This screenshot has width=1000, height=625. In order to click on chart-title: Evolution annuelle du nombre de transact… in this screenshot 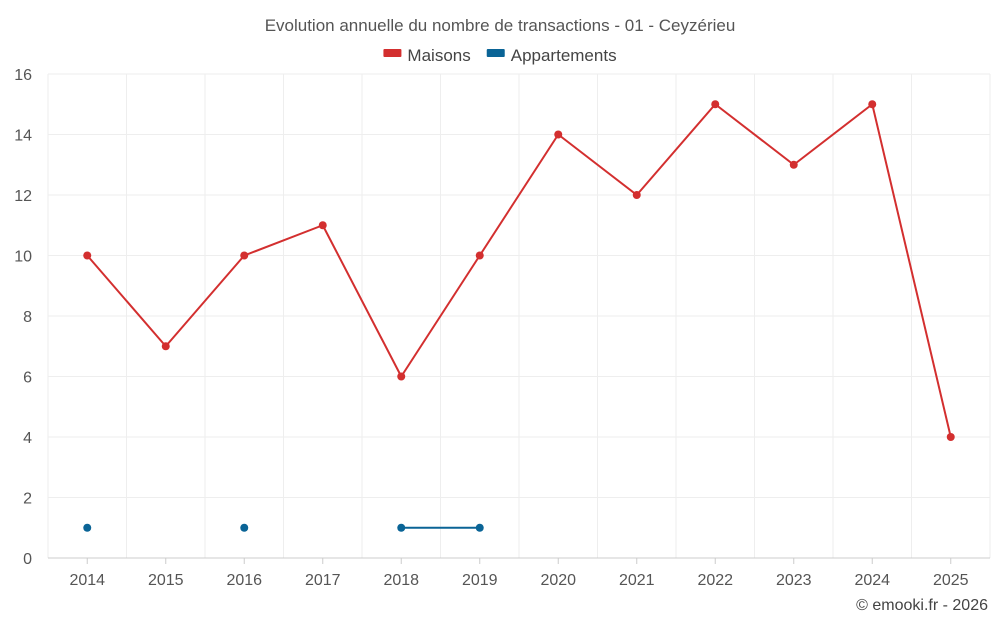, I will do `click(500, 25)`.